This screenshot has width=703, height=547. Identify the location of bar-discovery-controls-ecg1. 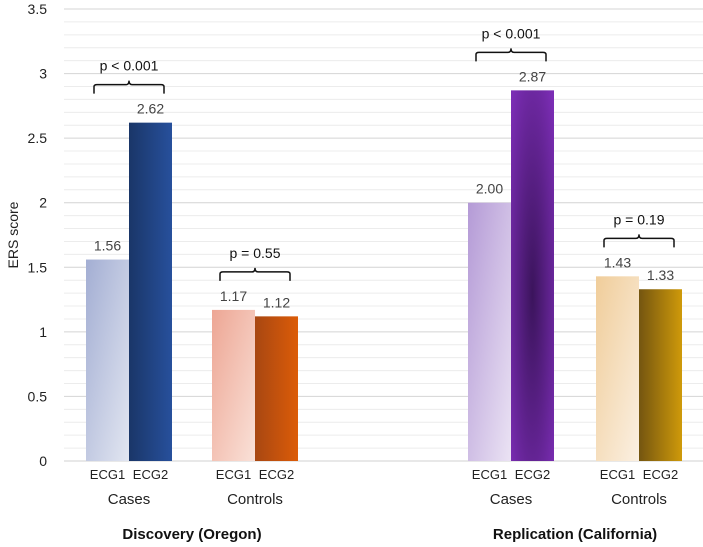
(233, 385).